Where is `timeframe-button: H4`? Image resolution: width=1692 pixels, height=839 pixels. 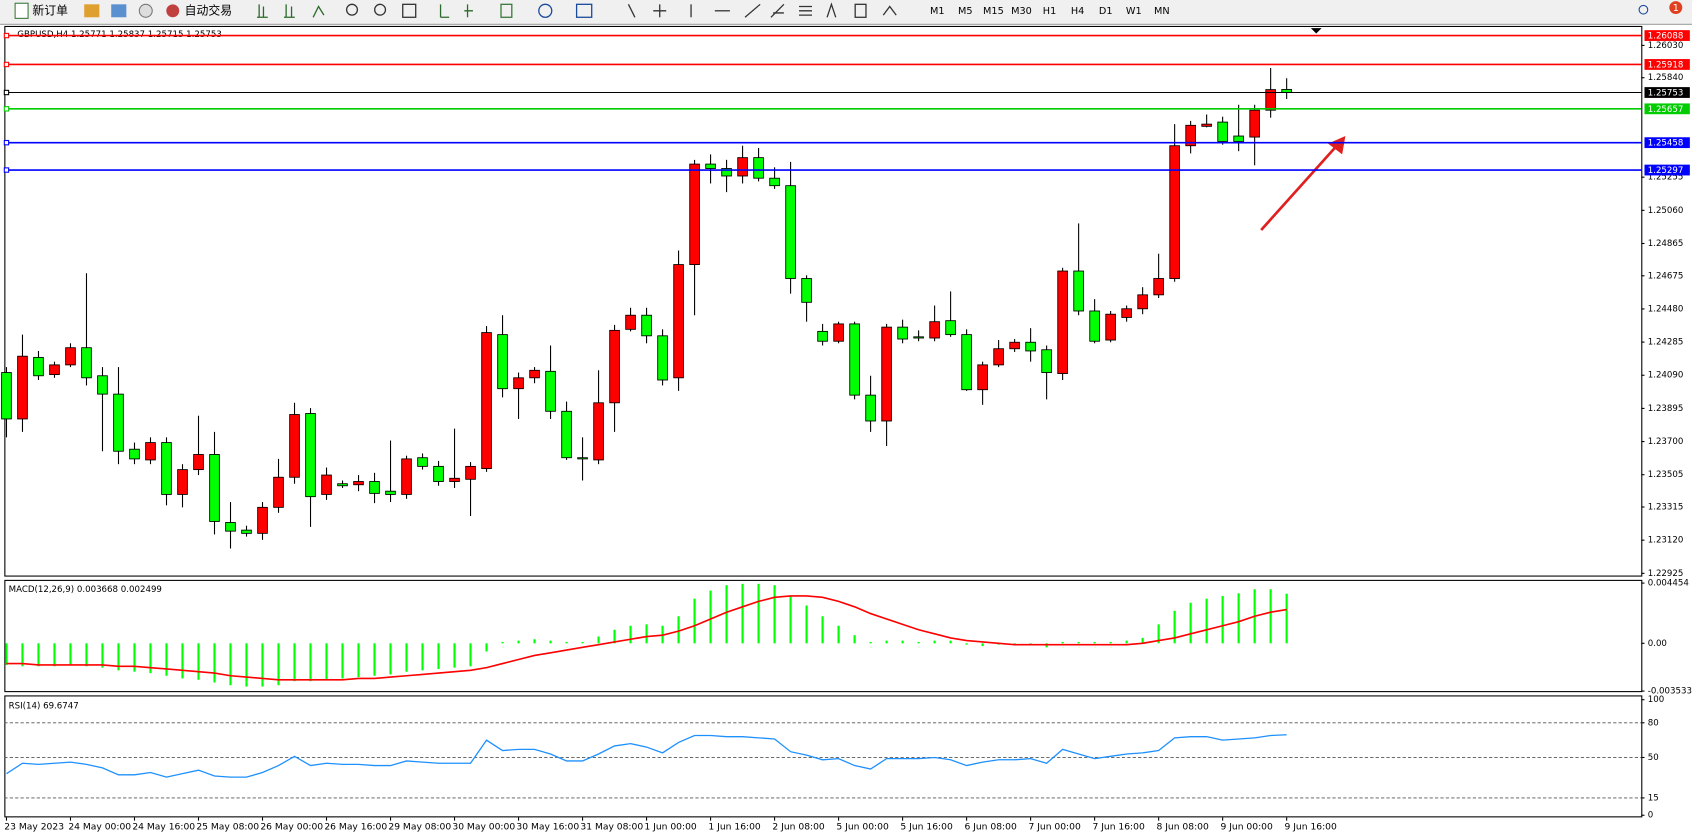
timeframe-button: H4 is located at coordinates (1077, 11).